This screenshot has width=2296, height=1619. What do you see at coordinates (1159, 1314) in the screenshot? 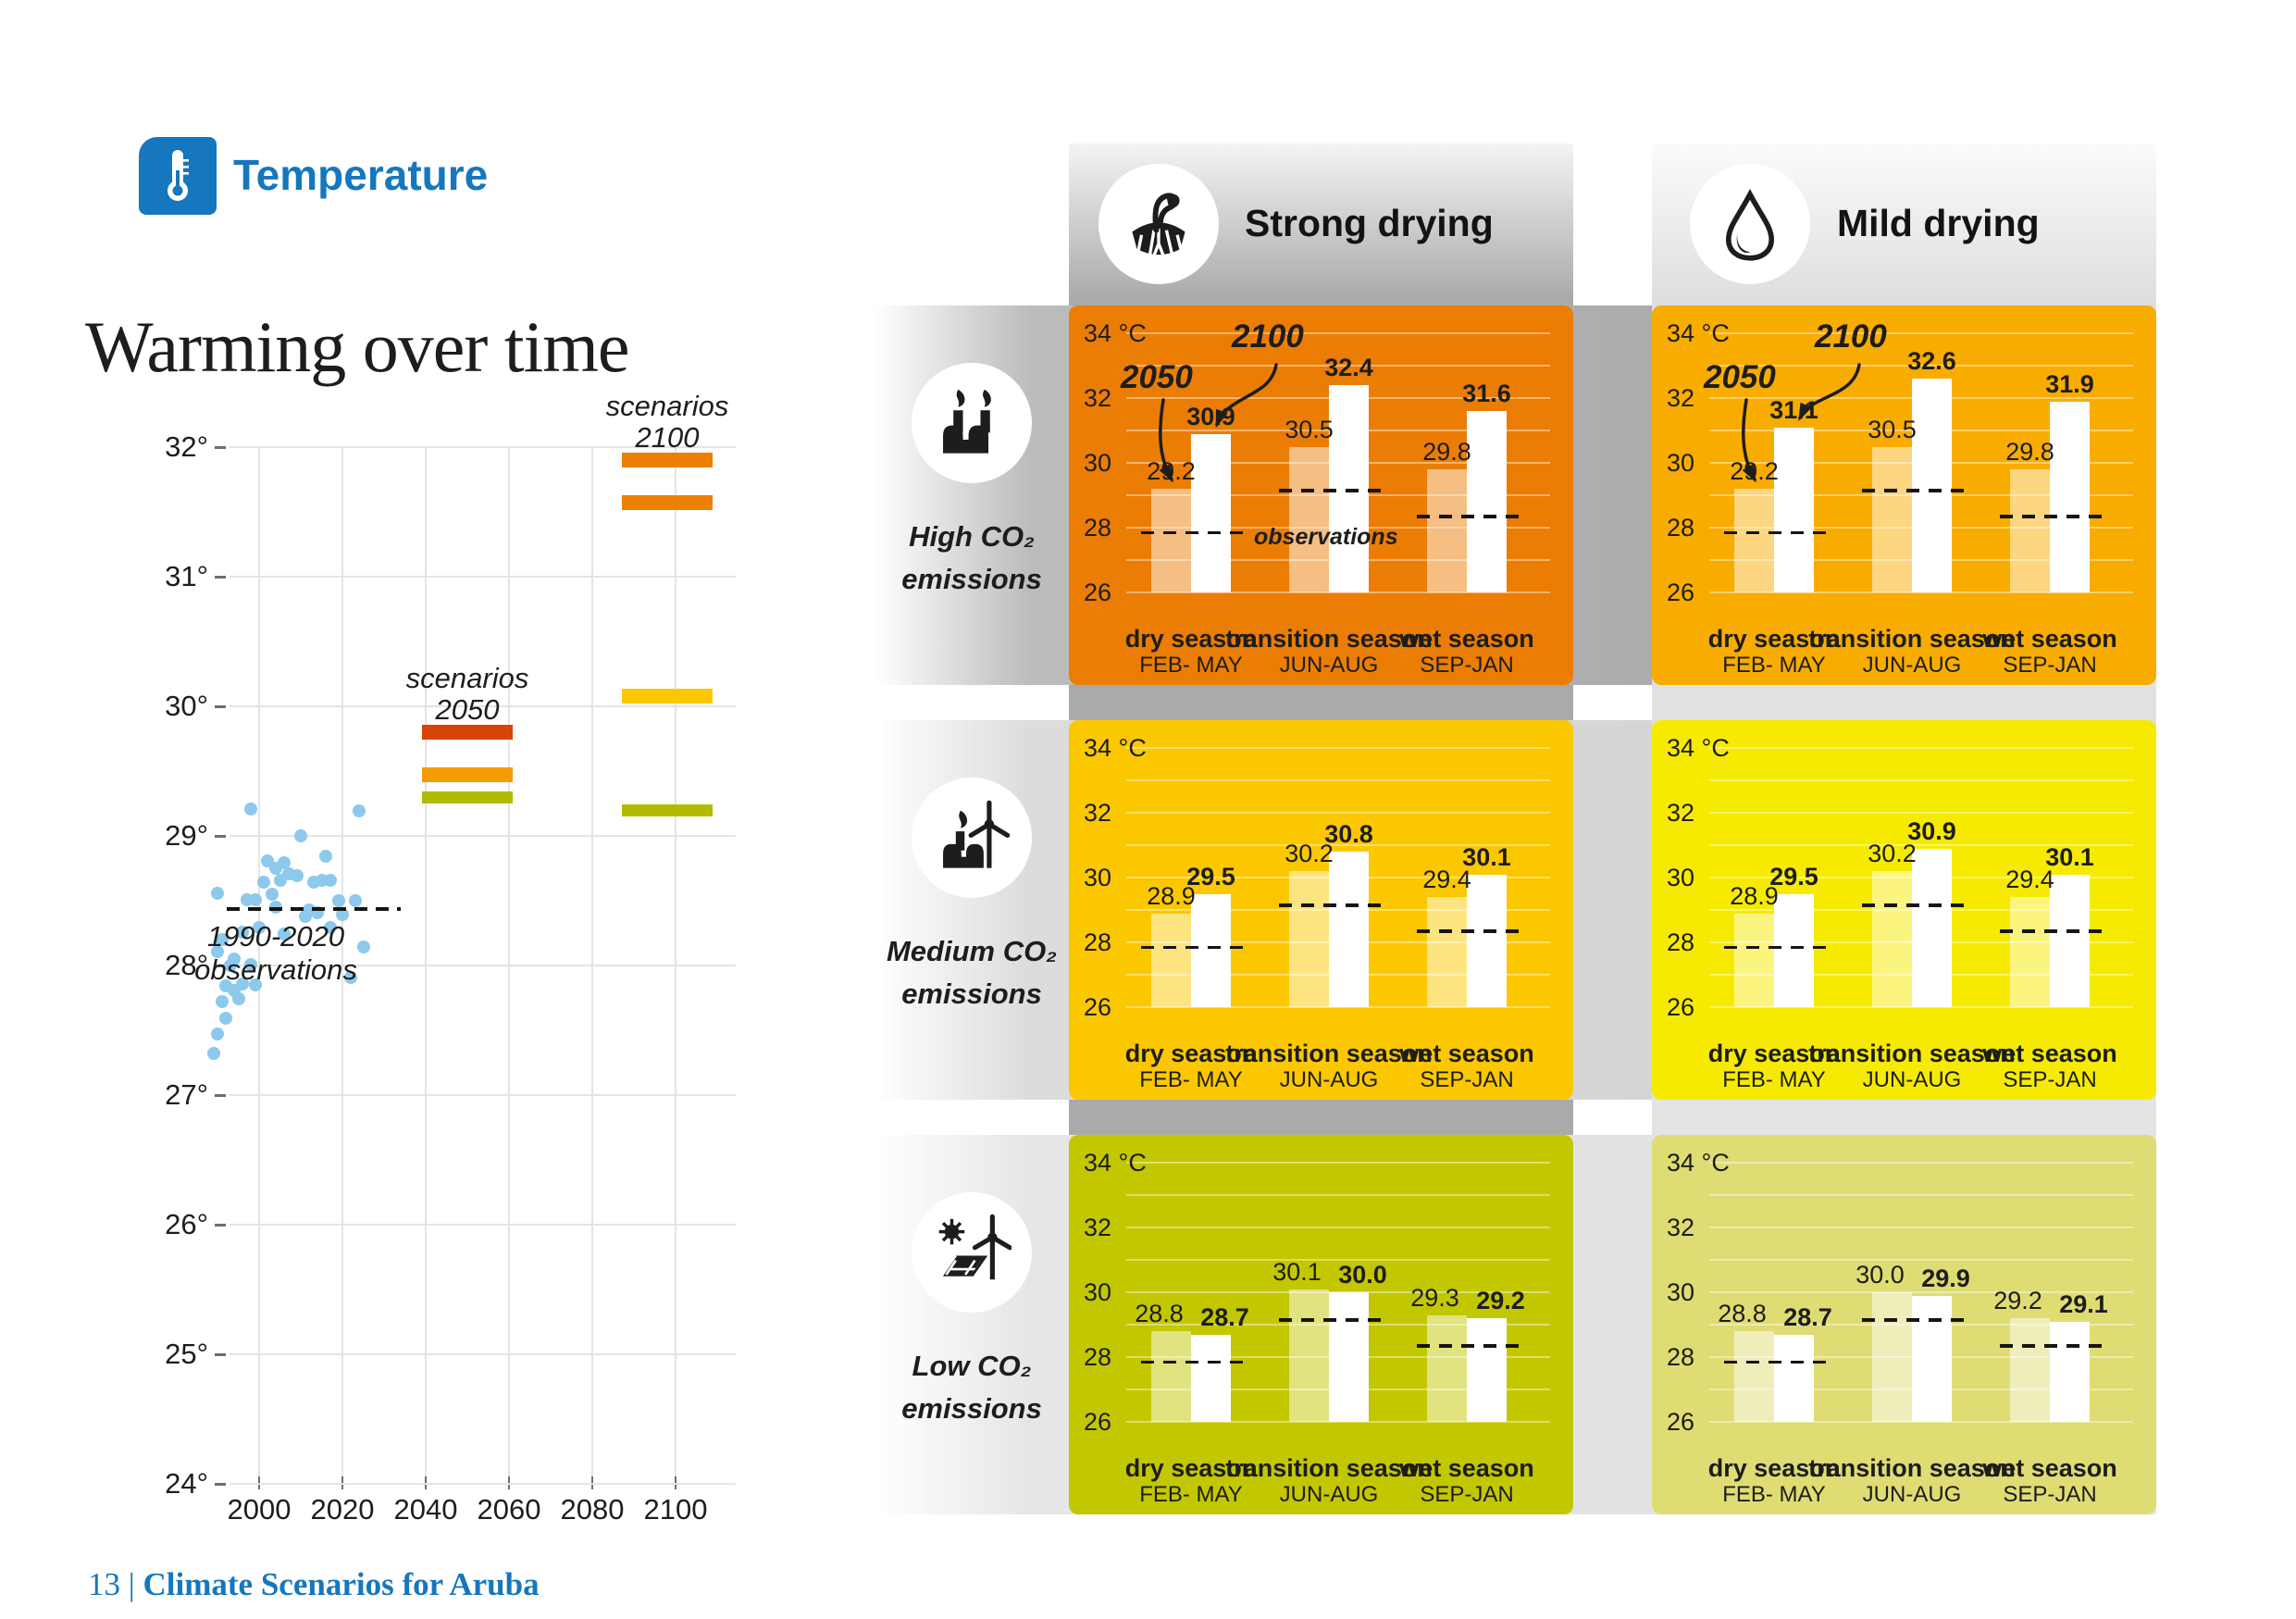
I see `bar-2050-value: 28.8` at bounding box center [1159, 1314].